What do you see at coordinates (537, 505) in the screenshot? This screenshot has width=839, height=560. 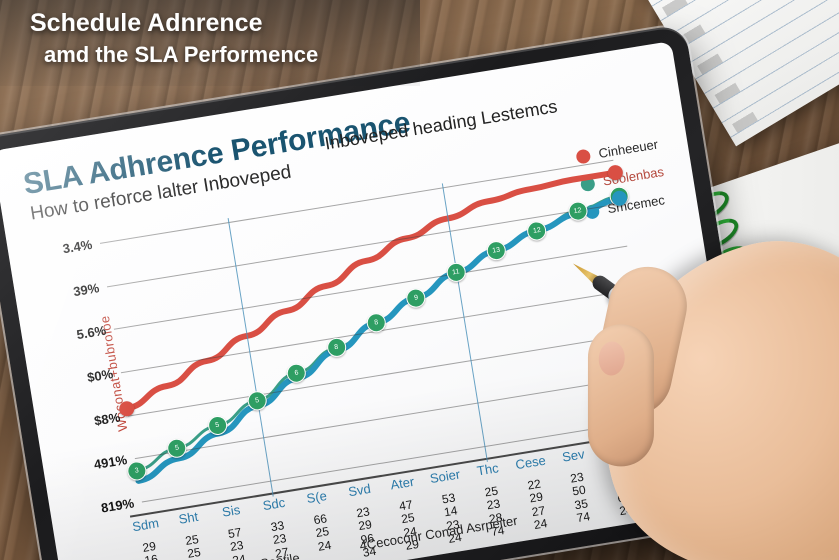 I see `x-column-numbers: 22 29 27 24` at bounding box center [537, 505].